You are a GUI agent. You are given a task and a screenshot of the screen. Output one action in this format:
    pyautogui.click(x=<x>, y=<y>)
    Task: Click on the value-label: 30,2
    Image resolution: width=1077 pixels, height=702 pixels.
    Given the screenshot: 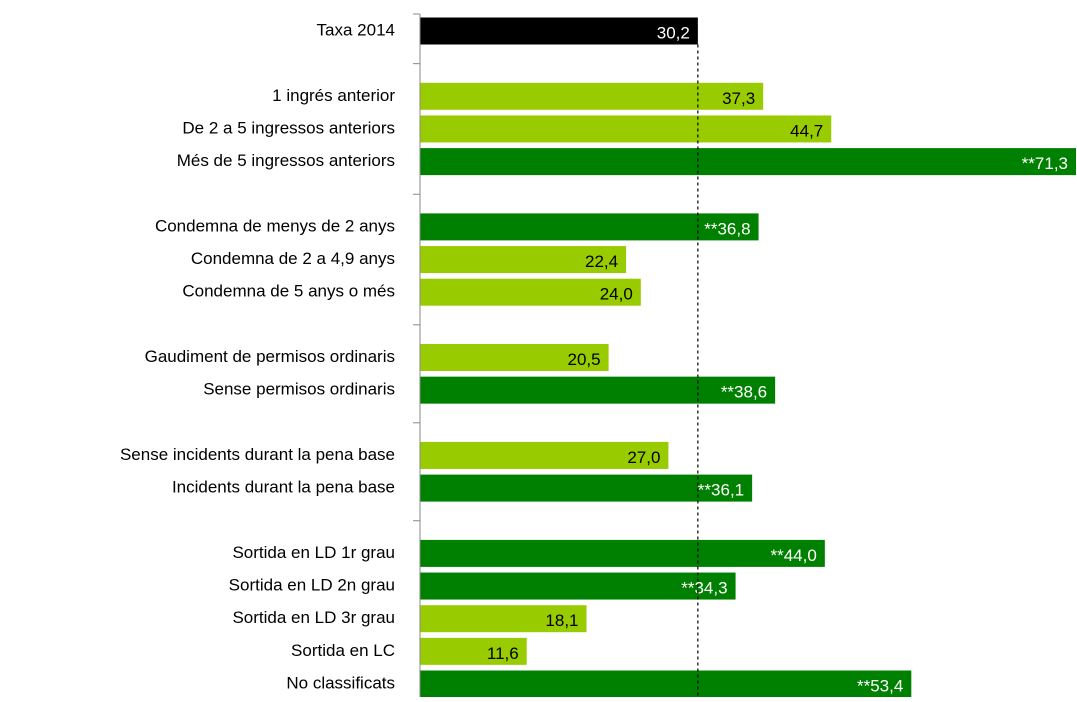 What is the action you would take?
    pyautogui.click(x=673, y=32)
    